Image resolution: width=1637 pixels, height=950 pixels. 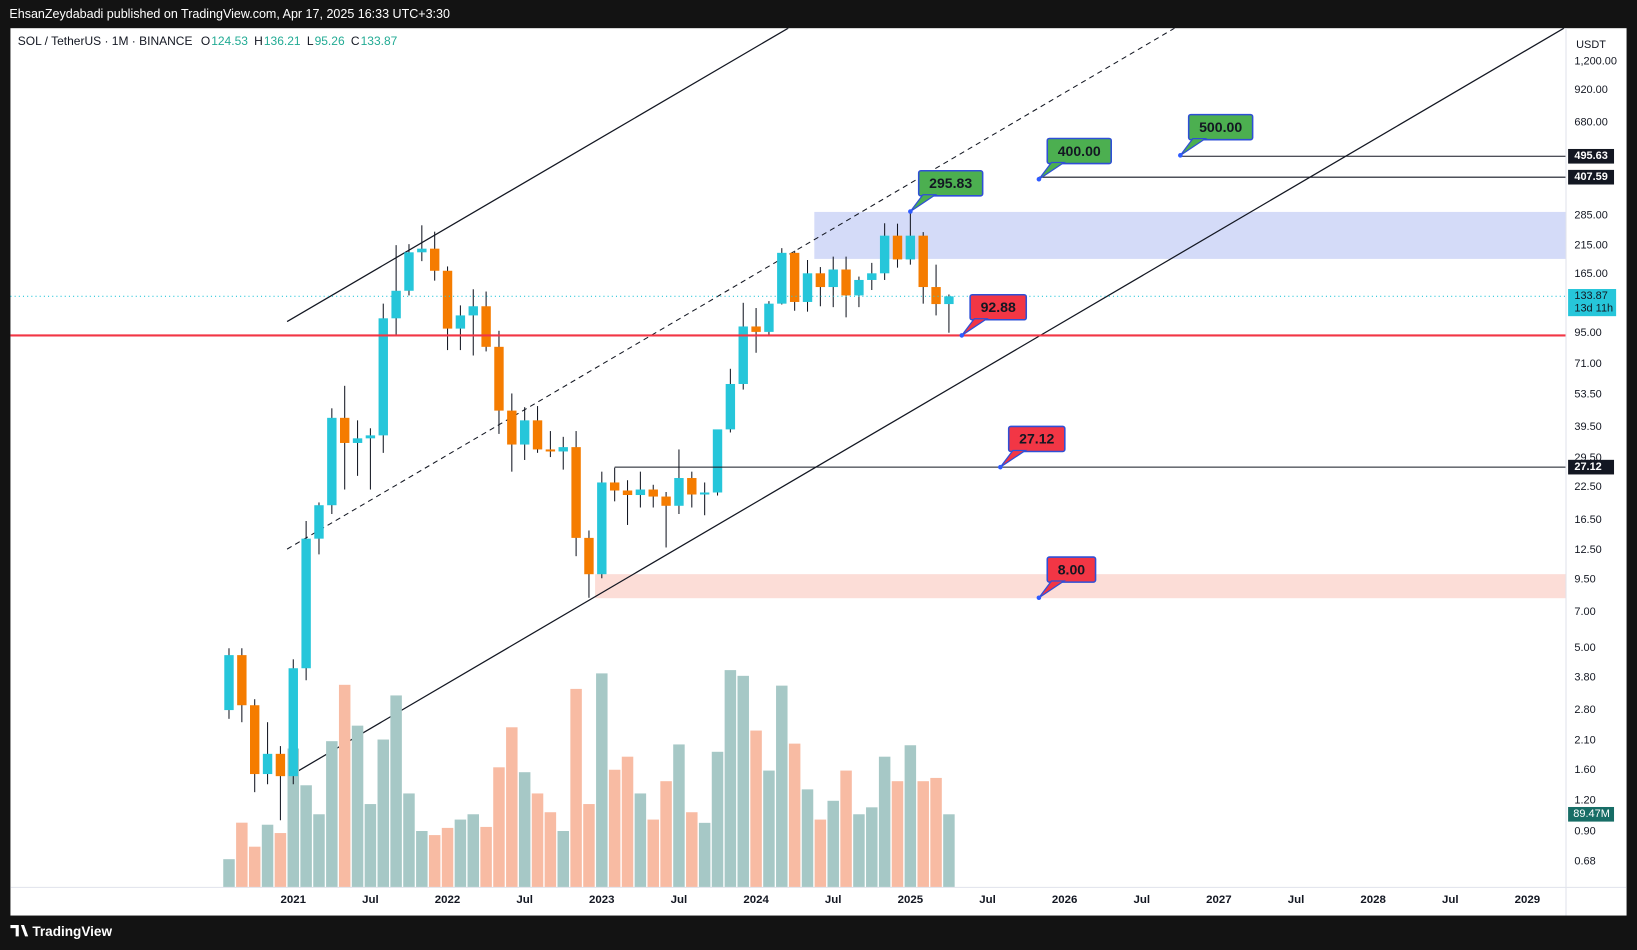 What do you see at coordinates (1584, 579) in the screenshot?
I see `y-tick-label: 9.50` at bounding box center [1584, 579].